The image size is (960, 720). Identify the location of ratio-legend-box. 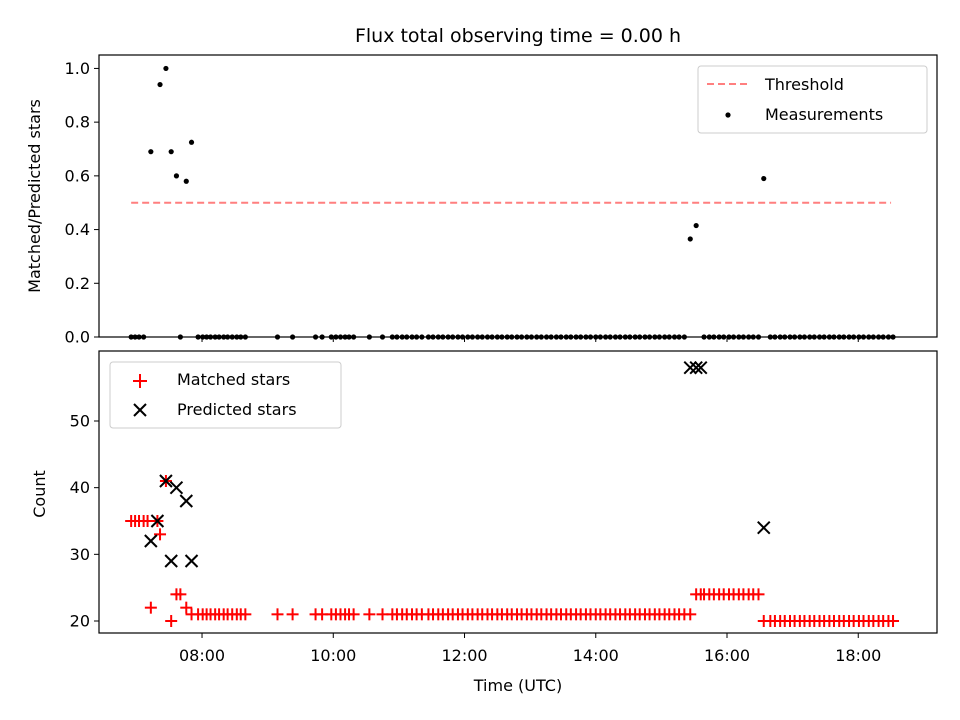
(812, 99).